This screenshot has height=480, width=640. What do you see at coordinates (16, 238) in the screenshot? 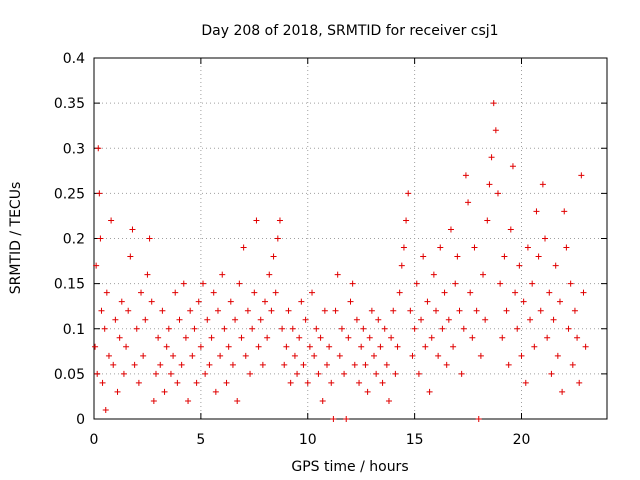
I see `y-axis-label: SRMTID / TECUs` at bounding box center [16, 238].